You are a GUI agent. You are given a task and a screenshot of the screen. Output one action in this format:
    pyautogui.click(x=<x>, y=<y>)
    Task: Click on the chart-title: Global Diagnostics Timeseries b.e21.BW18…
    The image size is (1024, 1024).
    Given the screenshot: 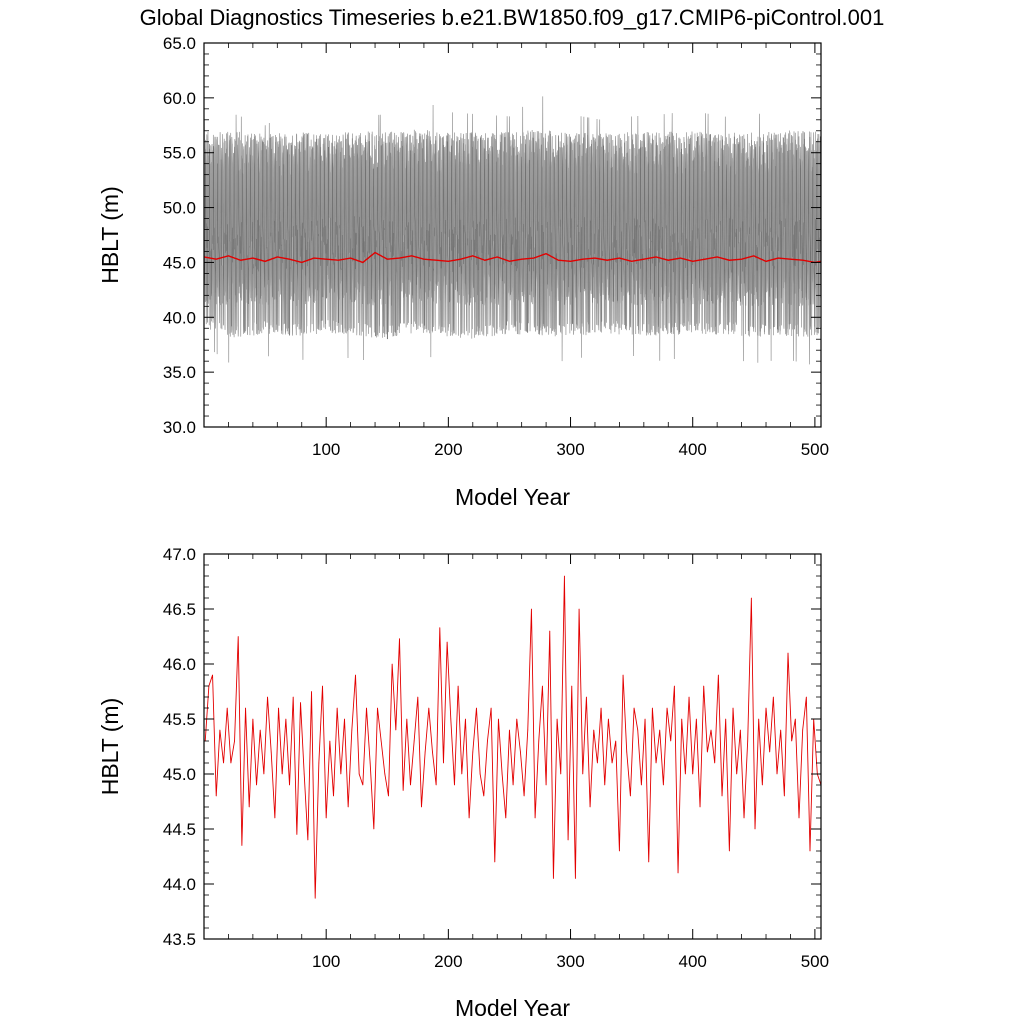 What is the action you would take?
    pyautogui.click(x=512, y=17)
    